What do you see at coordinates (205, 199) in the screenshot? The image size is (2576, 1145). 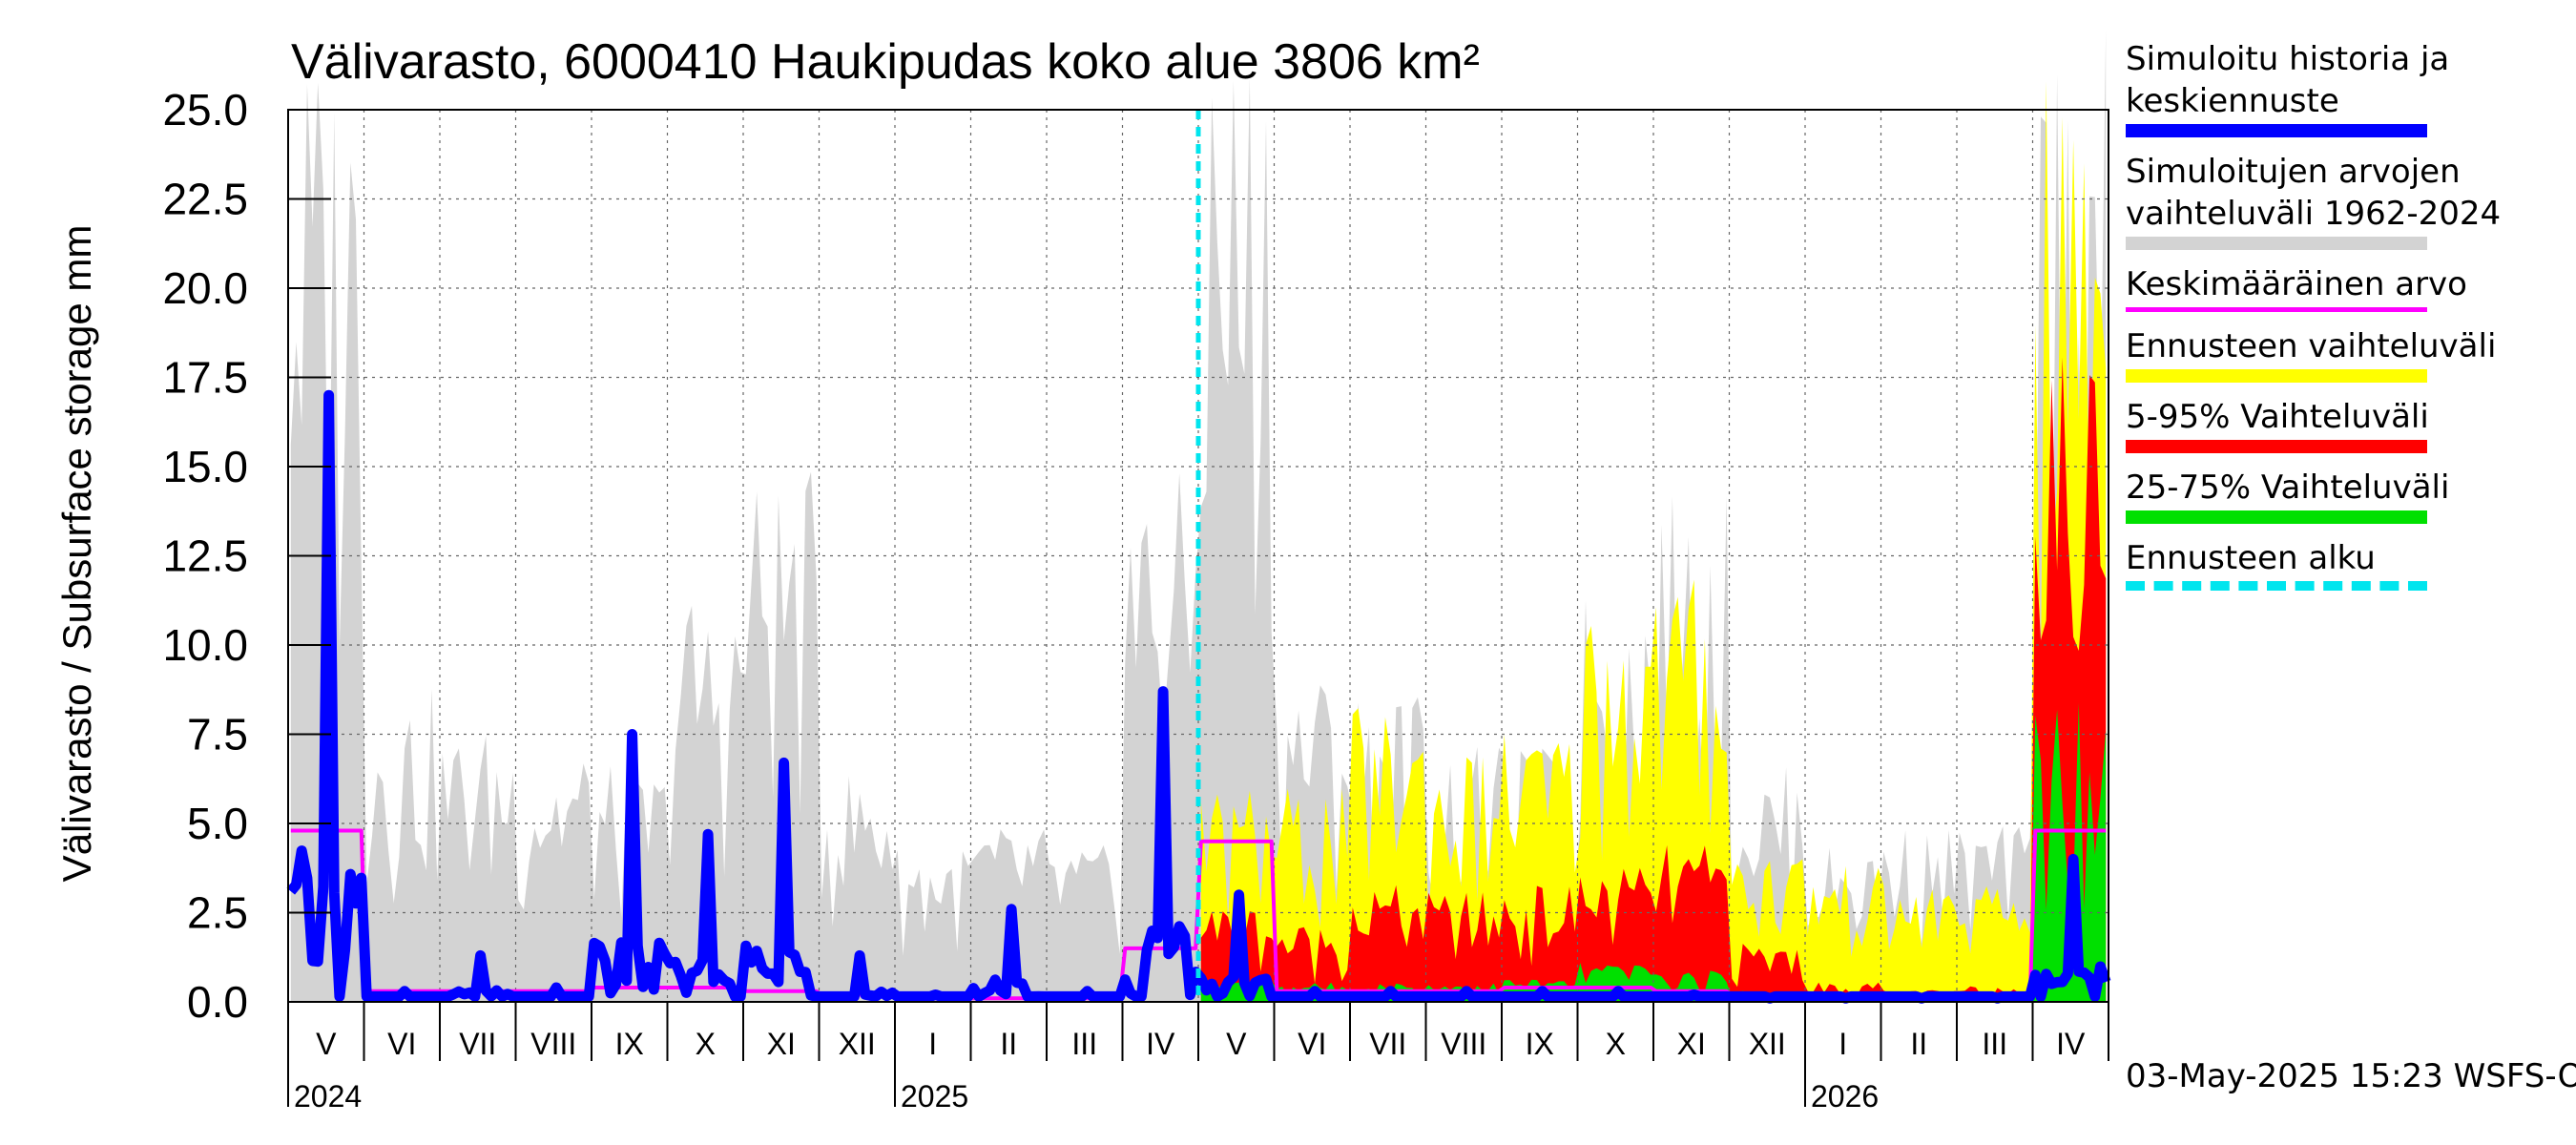 I see `y-tick-label: 22.5` at bounding box center [205, 199].